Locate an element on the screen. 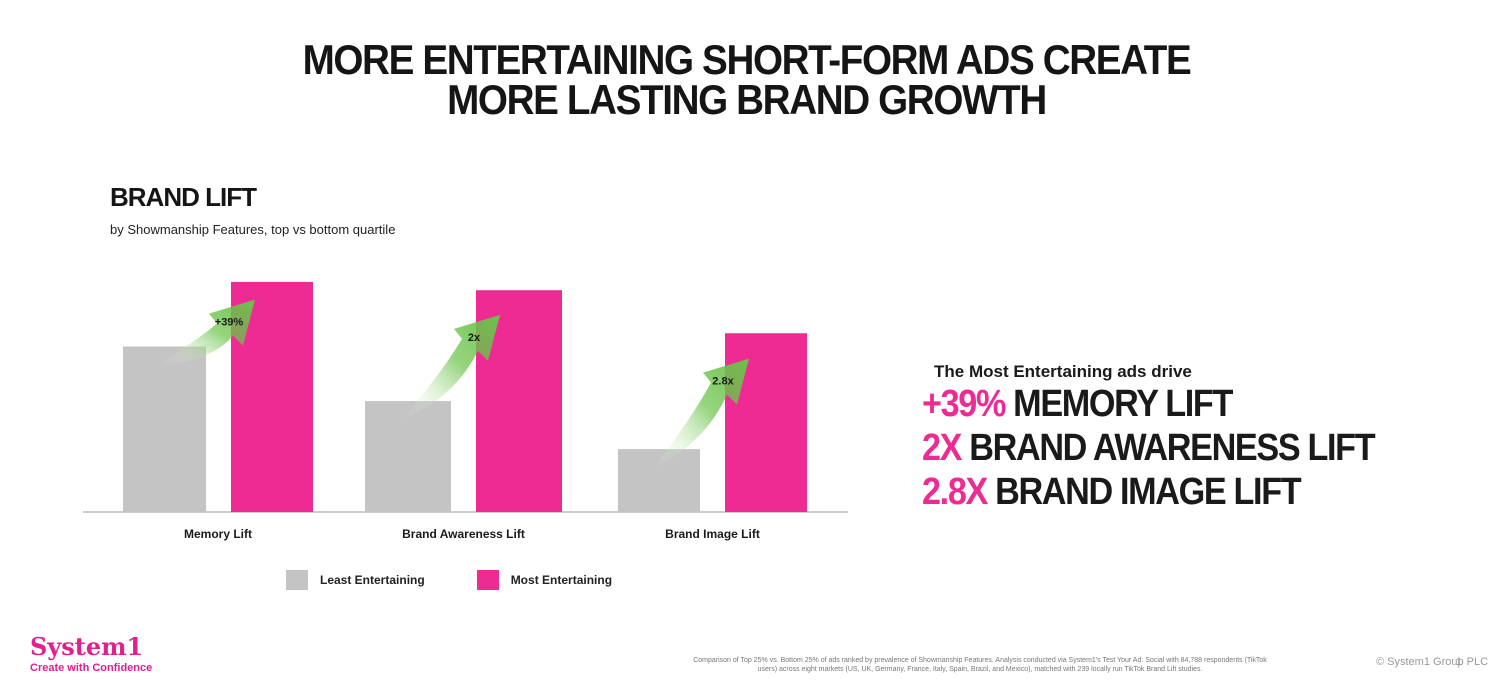 The width and height of the screenshot is (1493, 686). category-label-1: Brand Awareness Lift is located at coordinates (463, 534).